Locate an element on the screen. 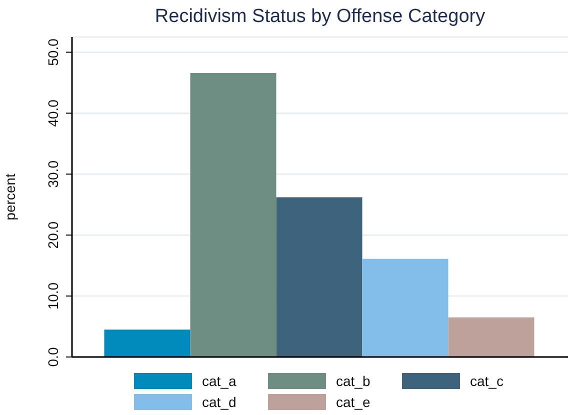  legend-label: cat_c is located at coordinates (487, 380).